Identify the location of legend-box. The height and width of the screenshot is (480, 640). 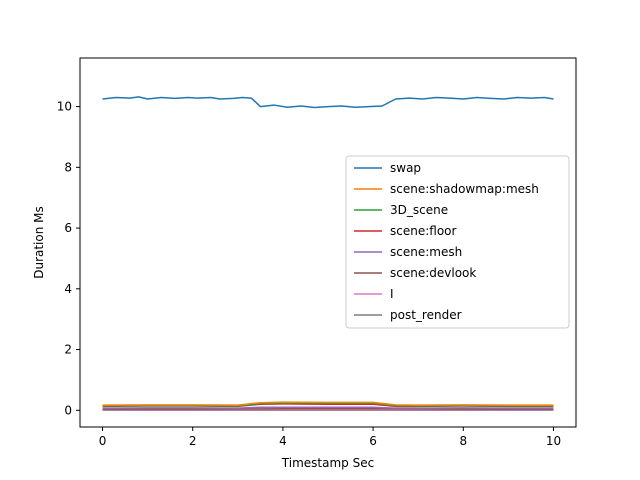
(457, 242).